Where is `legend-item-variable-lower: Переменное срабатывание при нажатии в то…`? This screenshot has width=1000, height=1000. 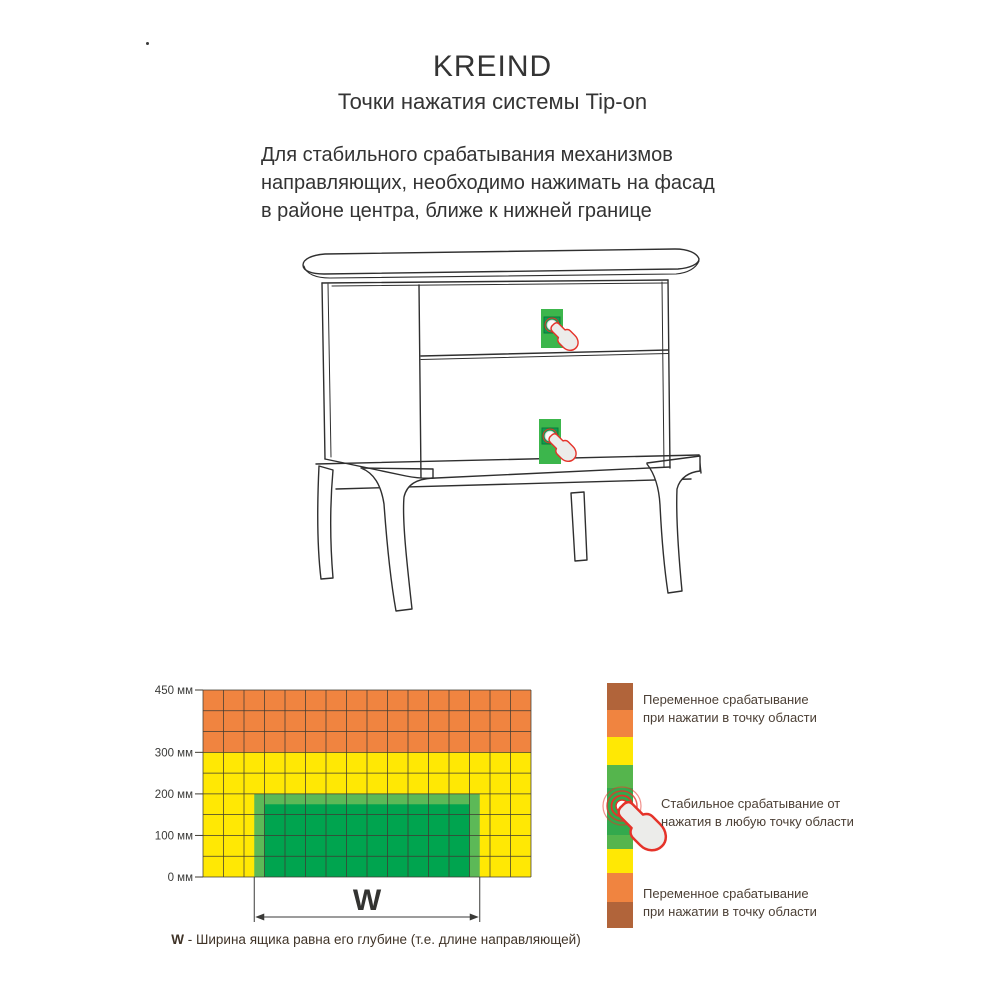
legend-item-variable-lower: Переменное срабатывание при нажатии в то… is located at coordinates (730, 902).